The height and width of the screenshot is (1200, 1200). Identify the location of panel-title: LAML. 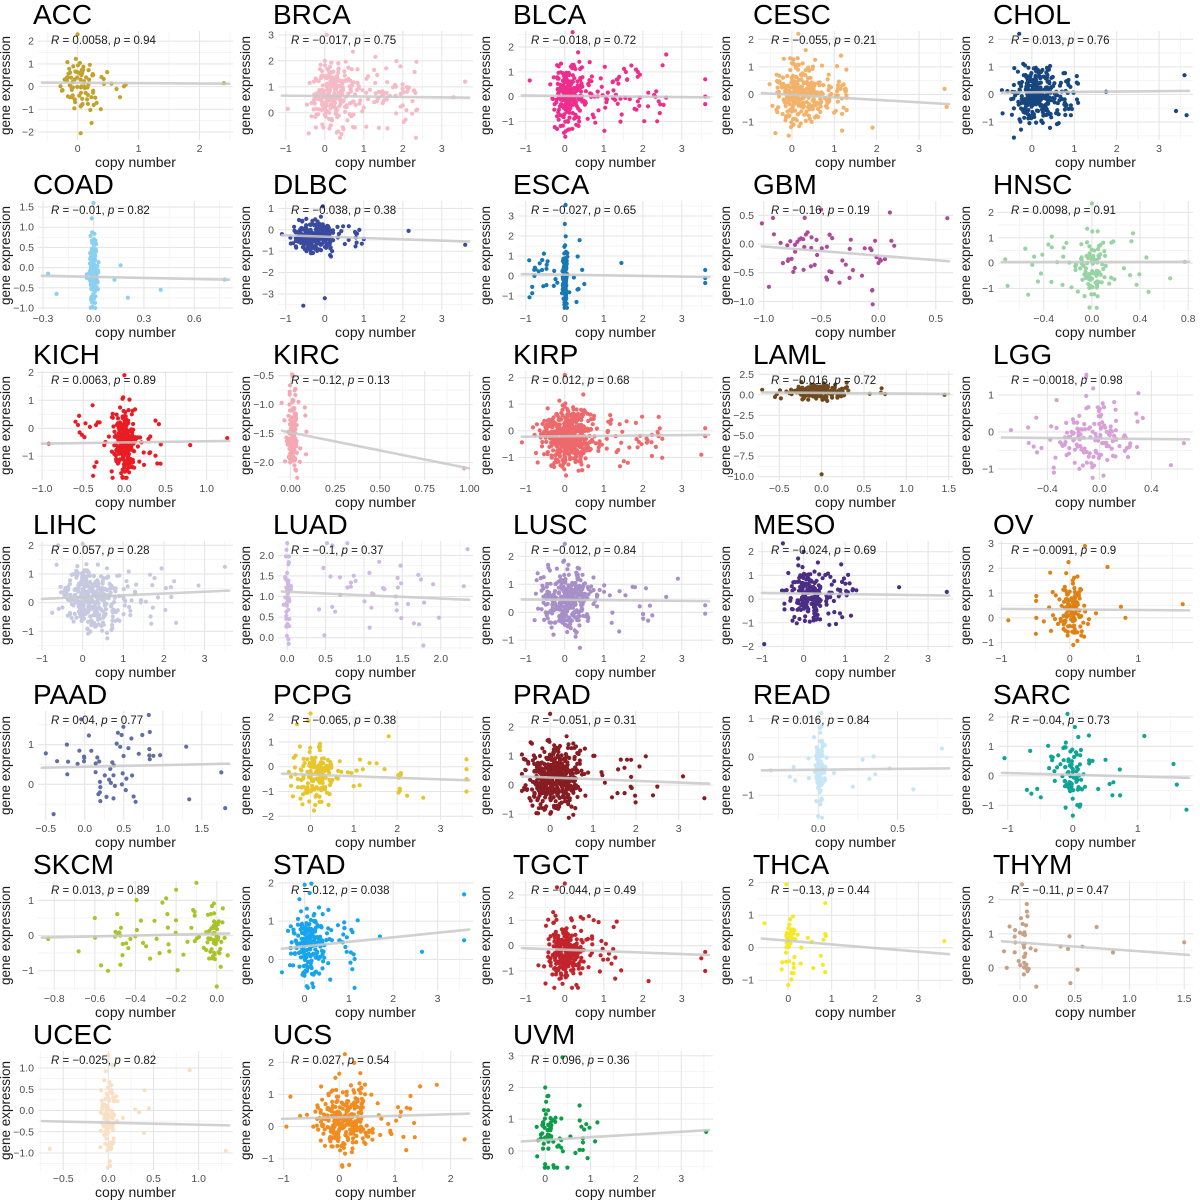
(790, 355).